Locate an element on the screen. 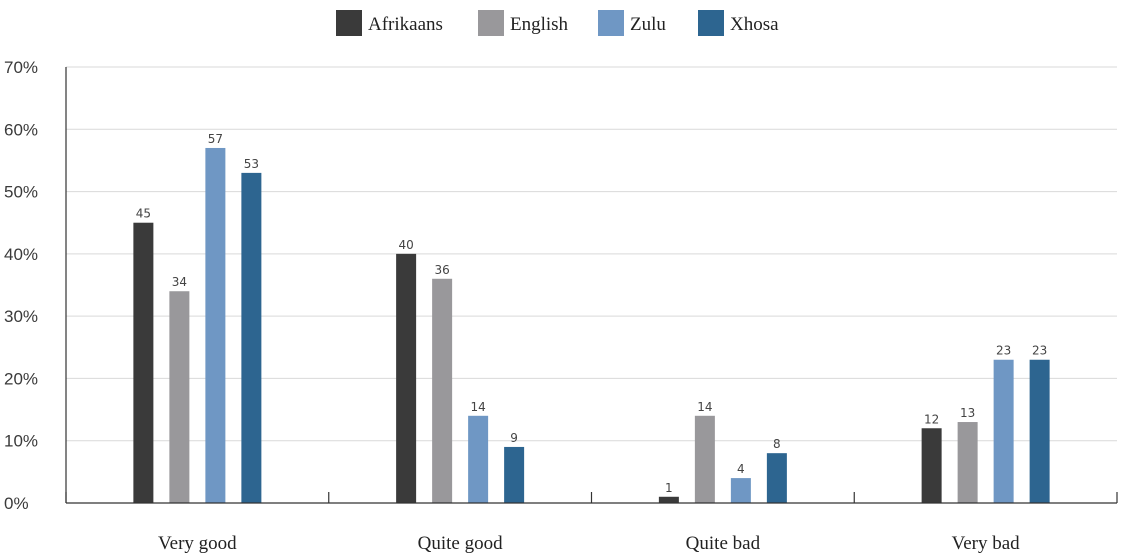  data-label: 57 is located at coordinates (215, 139).